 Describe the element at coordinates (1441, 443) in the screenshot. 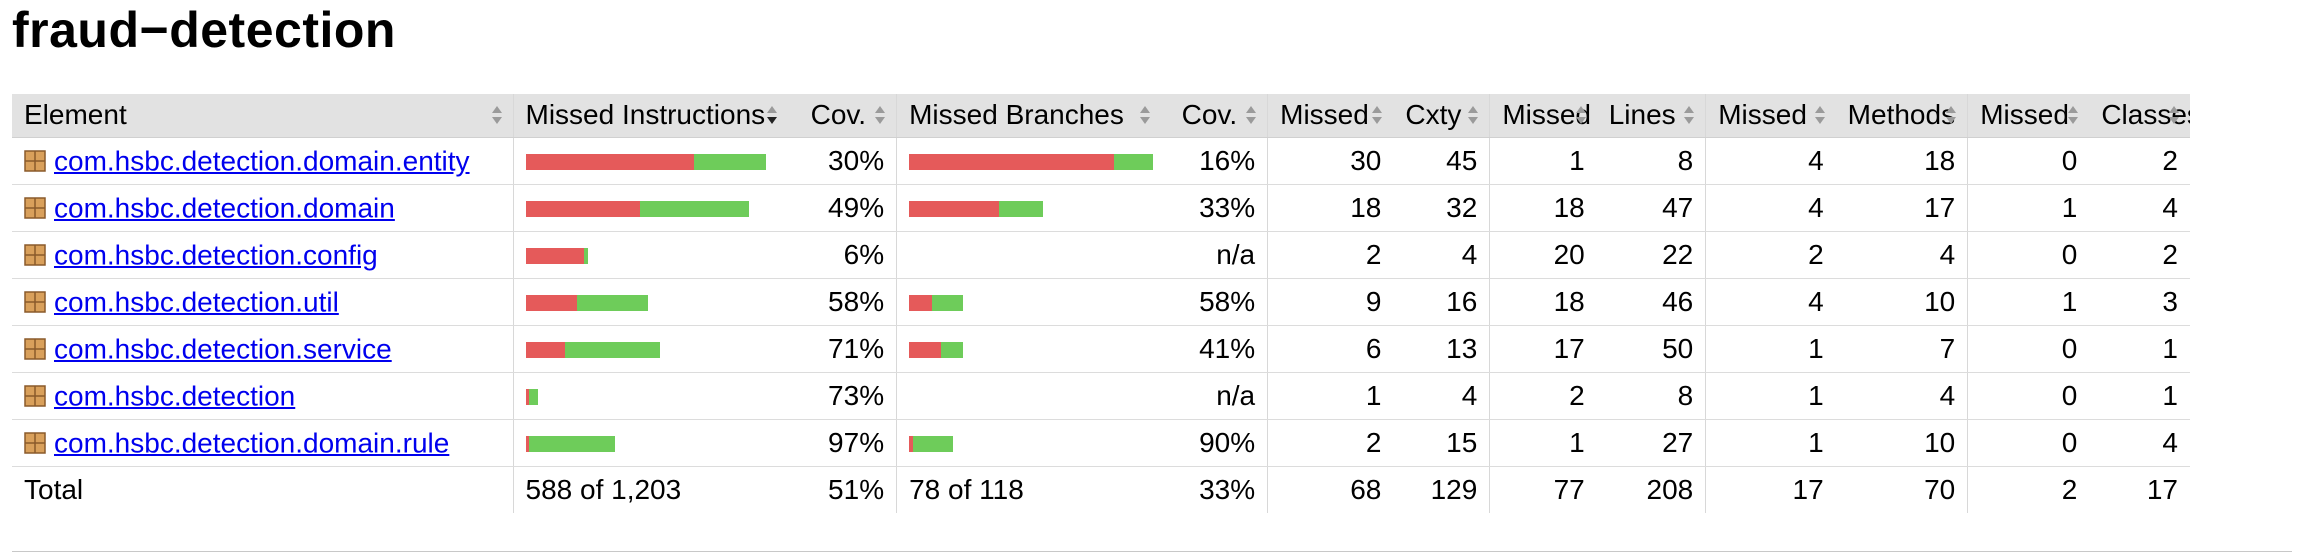

I see `complexity: 15` at that location.